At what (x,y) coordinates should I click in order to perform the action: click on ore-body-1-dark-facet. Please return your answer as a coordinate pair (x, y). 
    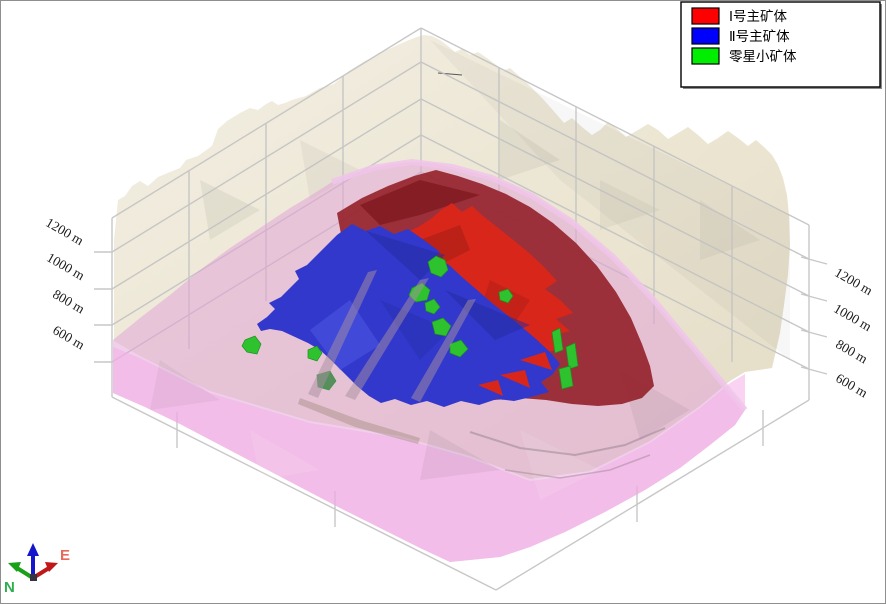
    Looking at the image, I should click on (420, 202).